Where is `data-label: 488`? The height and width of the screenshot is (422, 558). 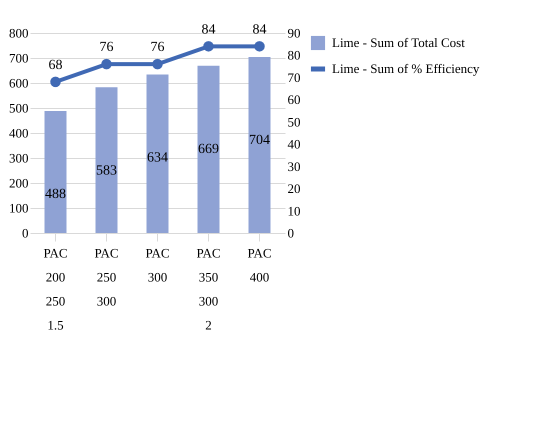 data-label: 488 is located at coordinates (55, 194).